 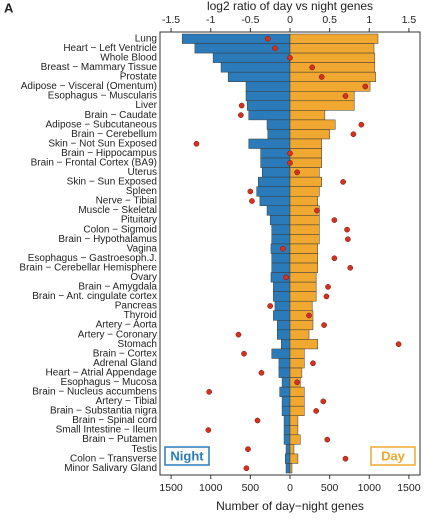 I want to click on category-label: Brain − Ant. cingulate cortex, so click(x=94, y=296).